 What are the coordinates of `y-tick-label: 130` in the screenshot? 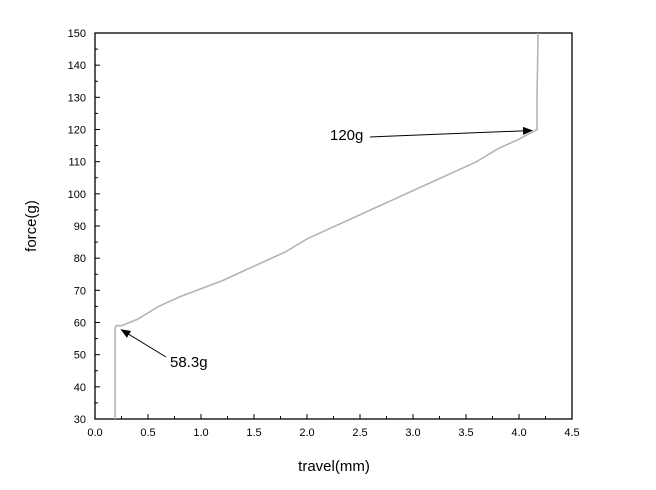 It's located at (77, 98).